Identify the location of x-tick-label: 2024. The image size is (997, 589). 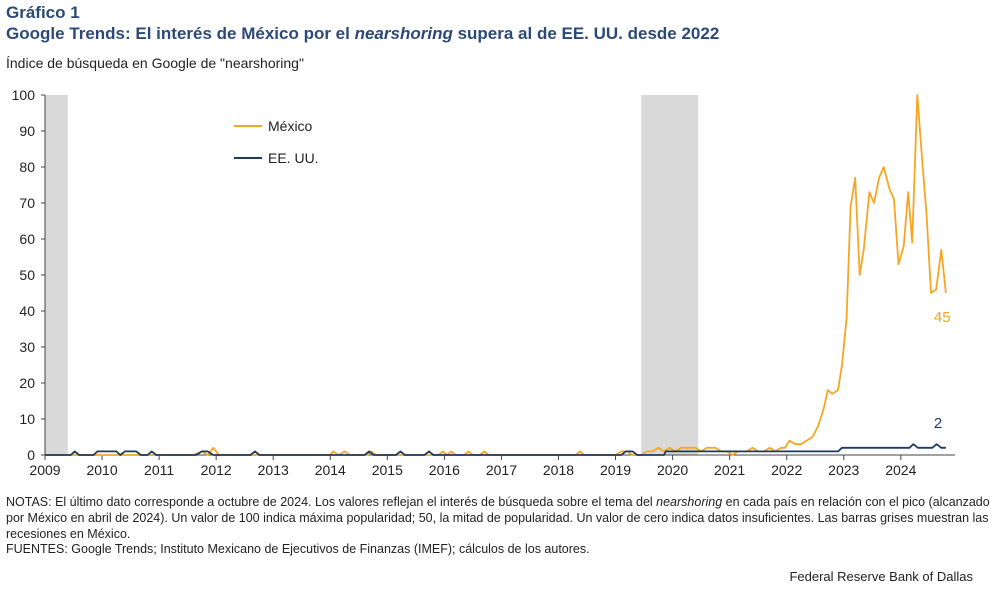
(900, 470).